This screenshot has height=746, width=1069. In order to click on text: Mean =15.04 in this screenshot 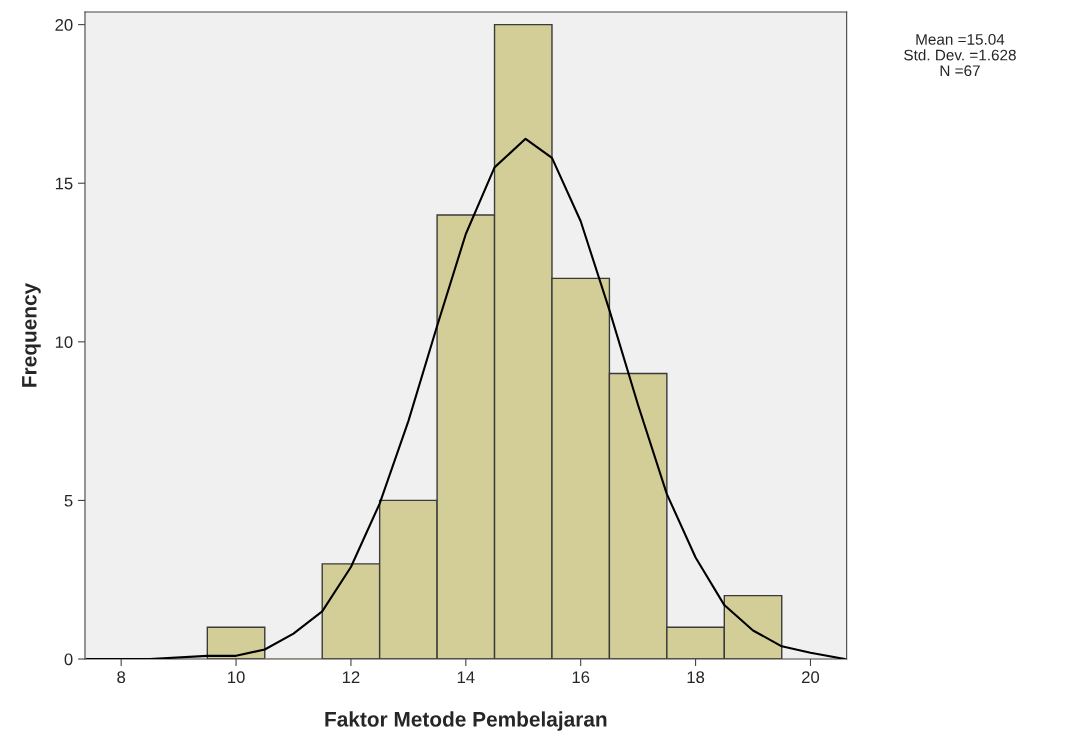, I will do `click(960, 39)`.